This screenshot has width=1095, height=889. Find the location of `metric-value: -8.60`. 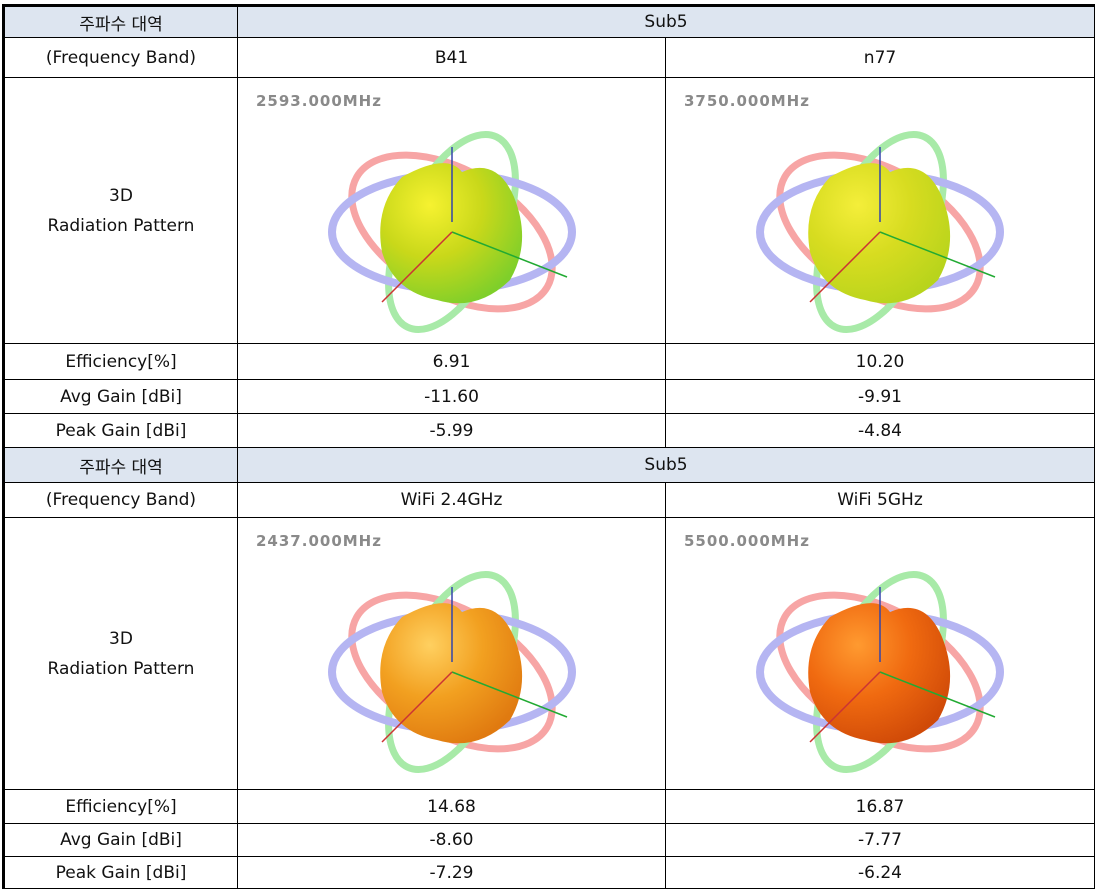

metric-value: -8.60 is located at coordinates (451, 840).